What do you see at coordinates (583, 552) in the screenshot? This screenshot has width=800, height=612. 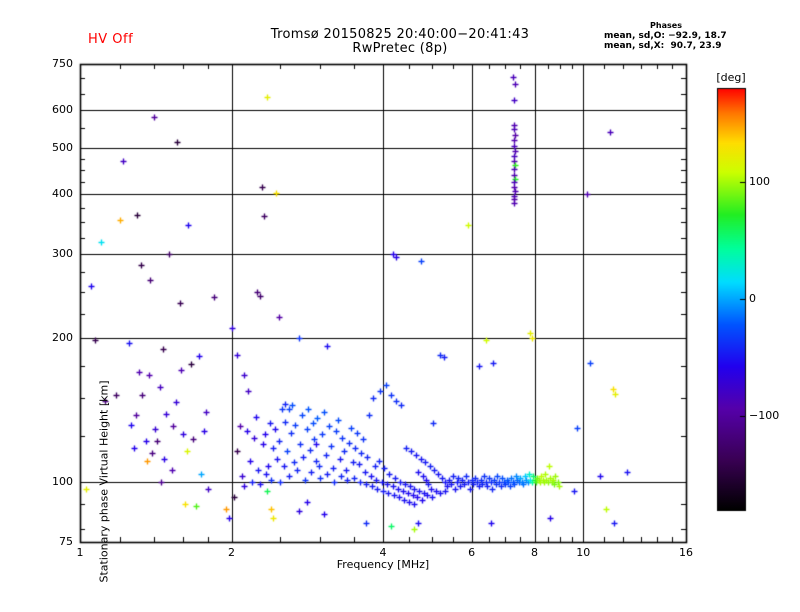 I see `x-tick-label: 10` at bounding box center [583, 552].